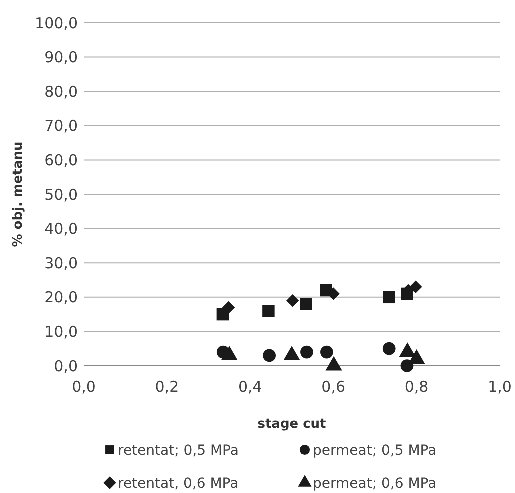  I want to click on x-tick-label: 0,4, so click(250, 387).